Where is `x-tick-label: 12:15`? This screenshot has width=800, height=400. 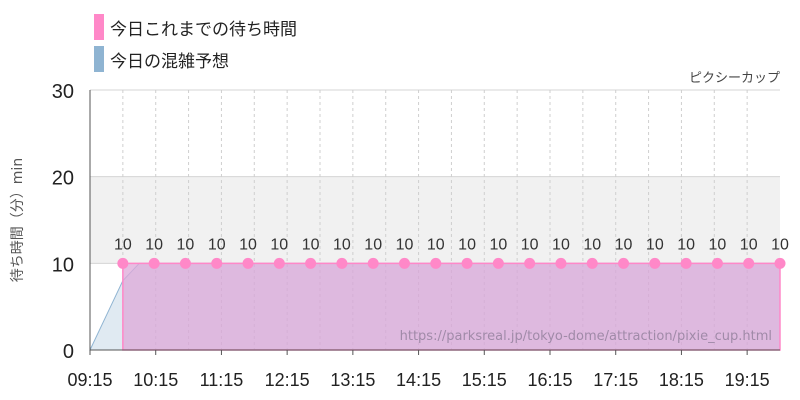 x-tick-label: 12:15 is located at coordinates (287, 380).